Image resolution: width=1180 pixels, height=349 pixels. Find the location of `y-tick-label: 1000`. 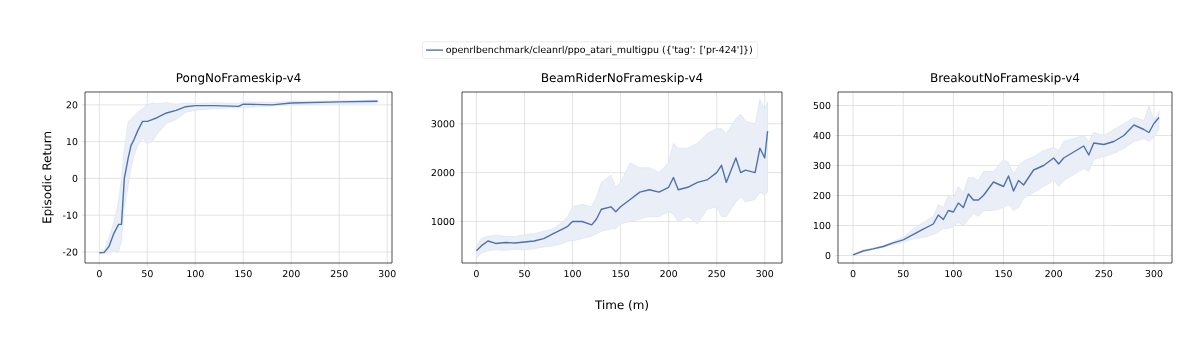

y-tick-label: 1000 is located at coordinates (443, 221).